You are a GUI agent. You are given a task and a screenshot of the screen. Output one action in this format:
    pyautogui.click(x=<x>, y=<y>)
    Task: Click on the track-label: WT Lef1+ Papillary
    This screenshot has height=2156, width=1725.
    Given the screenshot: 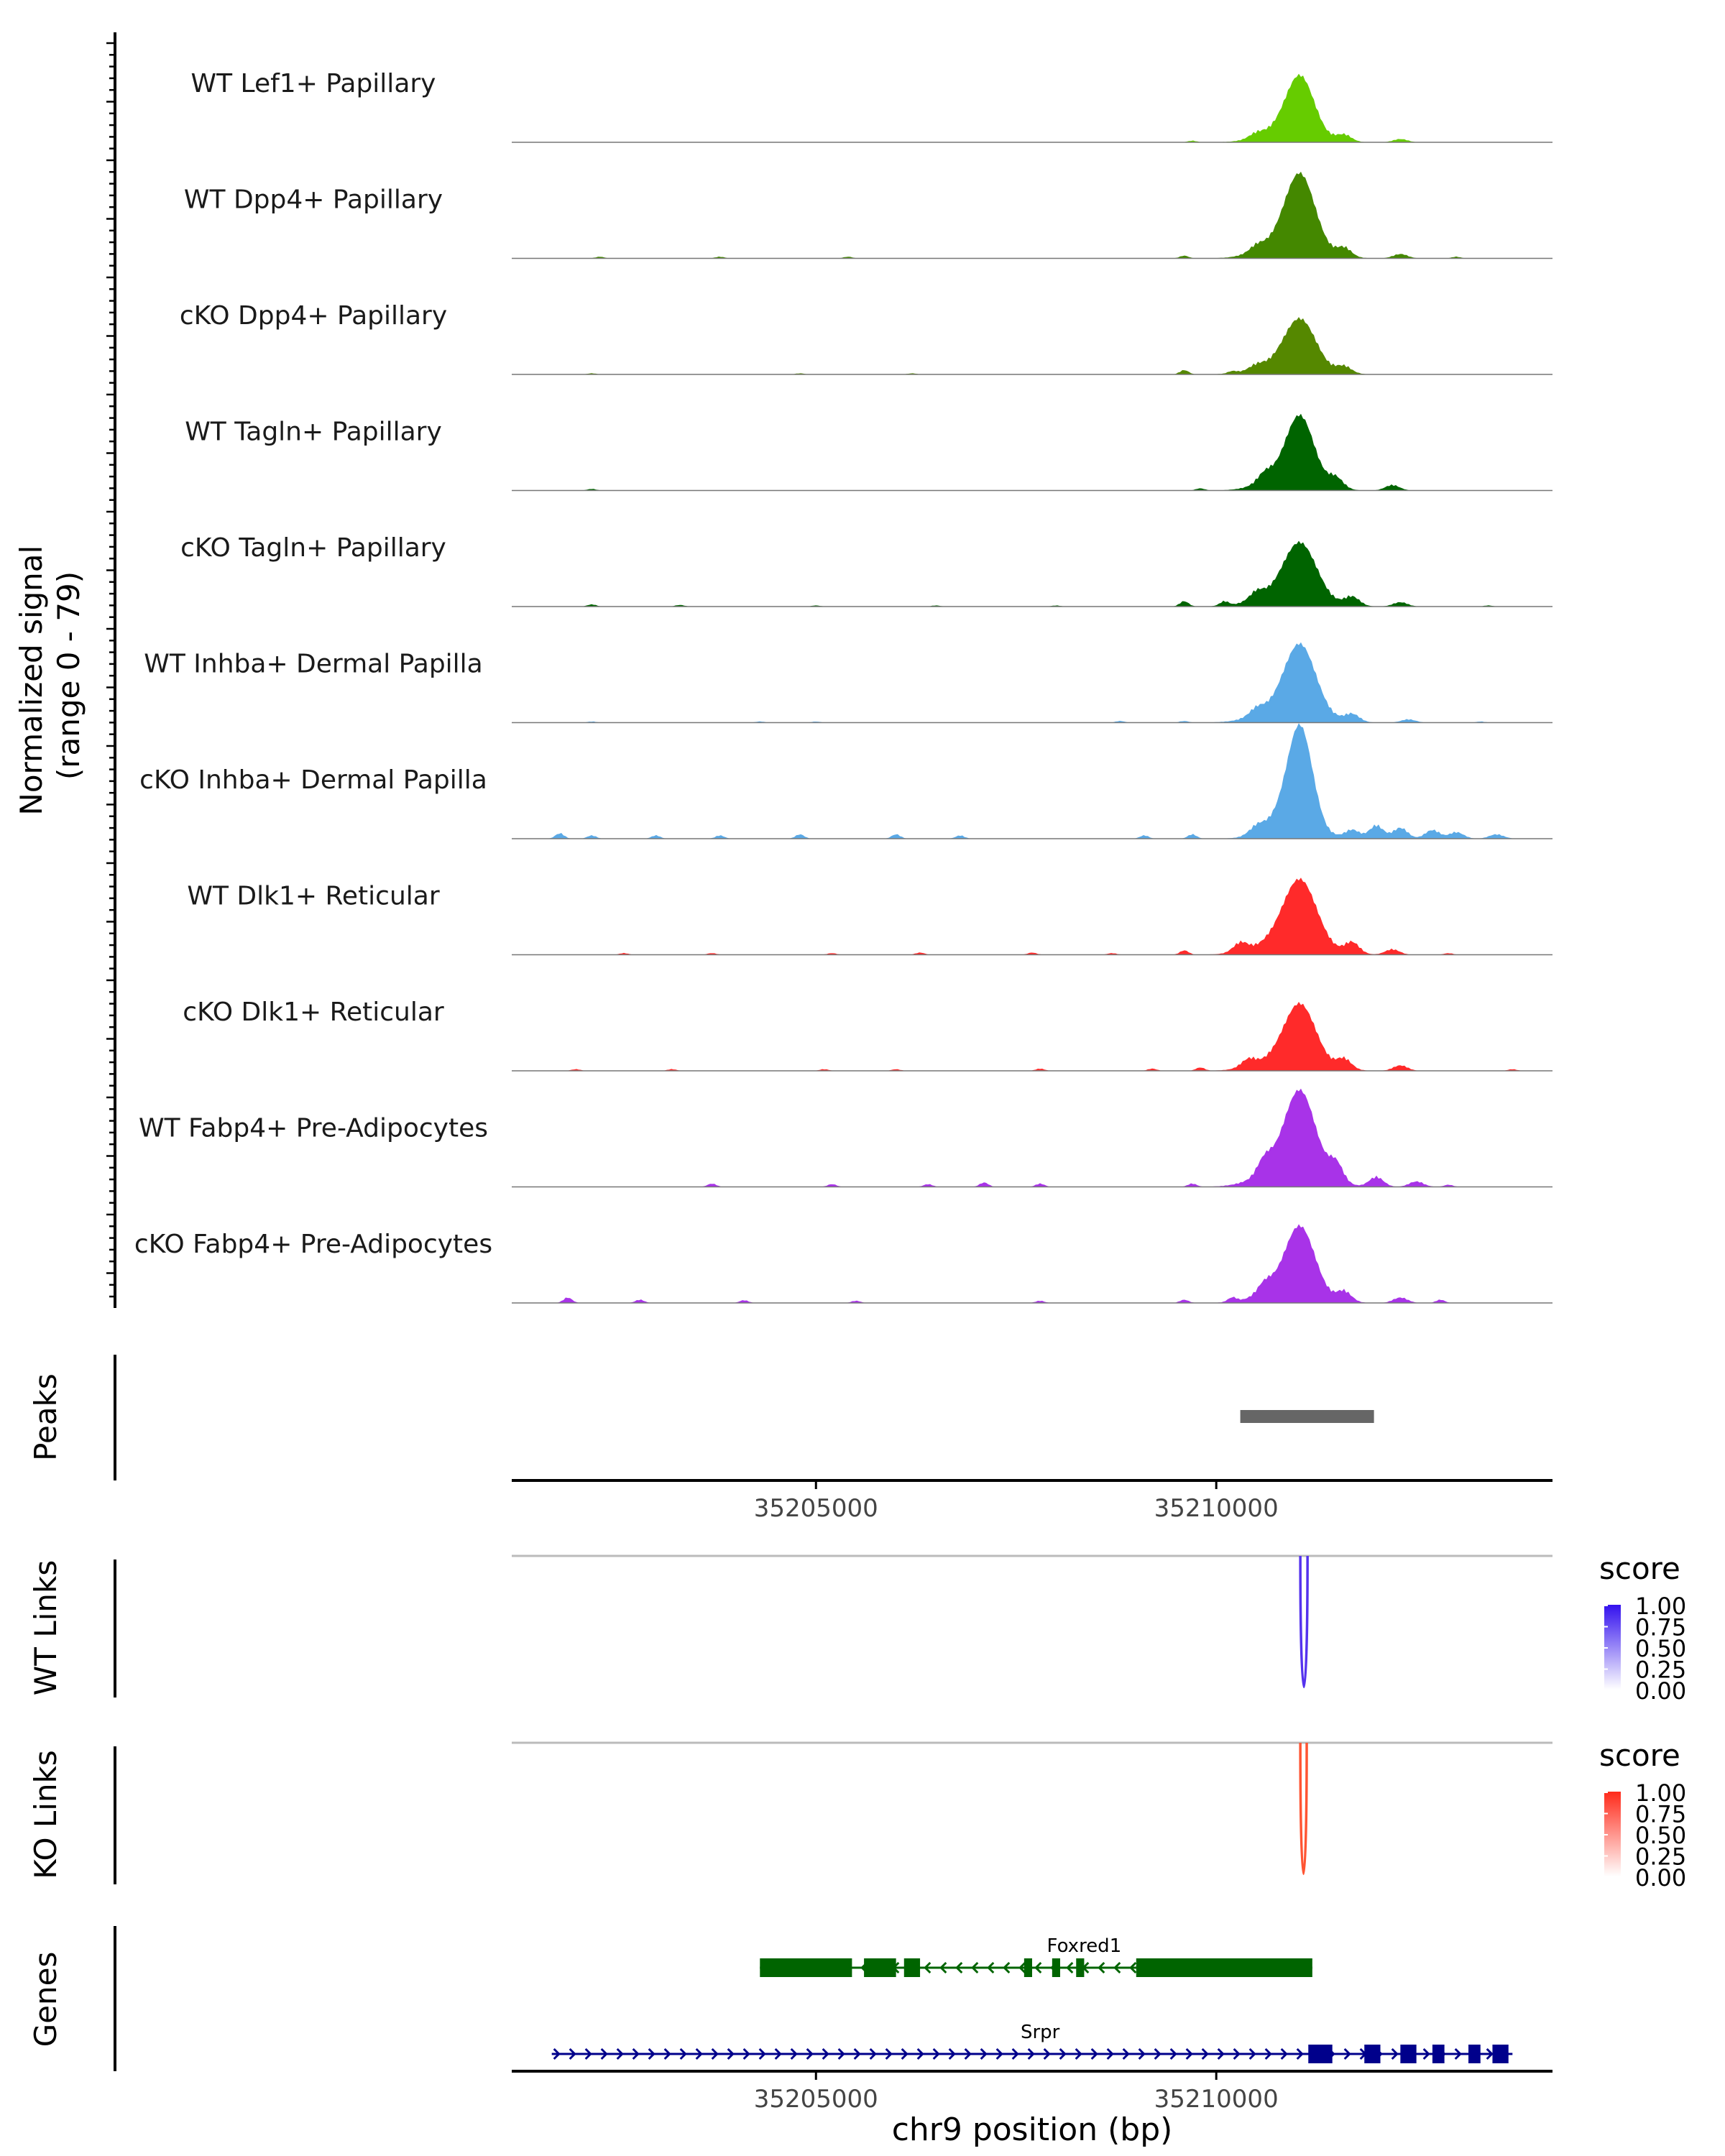 What is the action you would take?
    pyautogui.click(x=313, y=83)
    